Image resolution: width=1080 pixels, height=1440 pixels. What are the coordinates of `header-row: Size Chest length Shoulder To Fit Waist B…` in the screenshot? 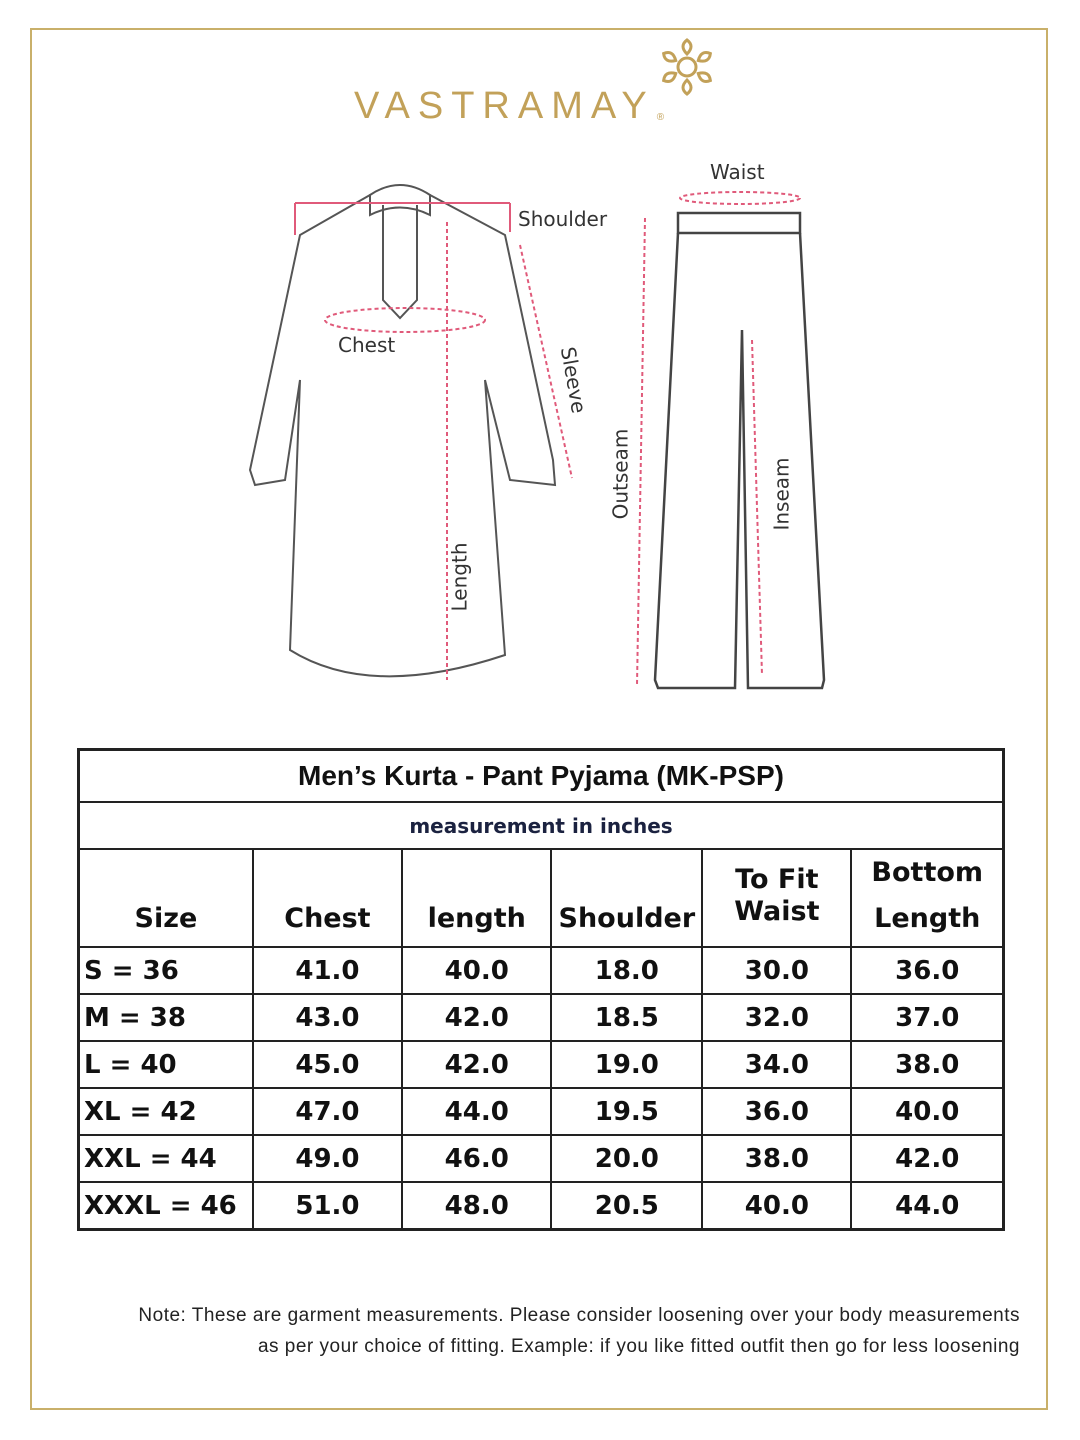 It's located at (541, 898).